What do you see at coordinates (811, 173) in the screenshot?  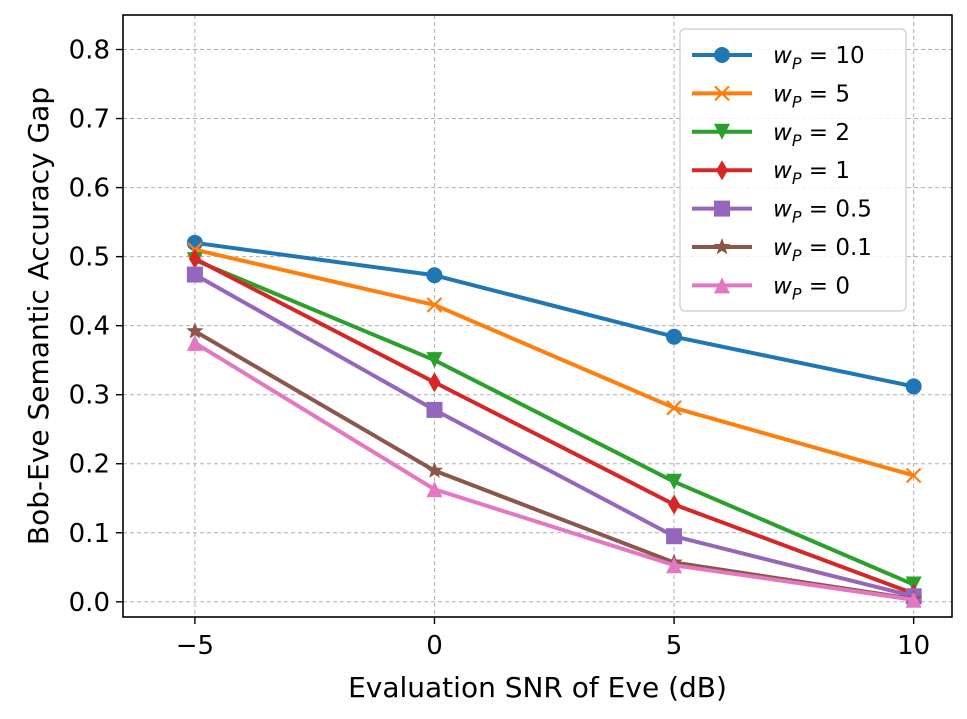 I see `legend-label: wP = 1` at bounding box center [811, 173].